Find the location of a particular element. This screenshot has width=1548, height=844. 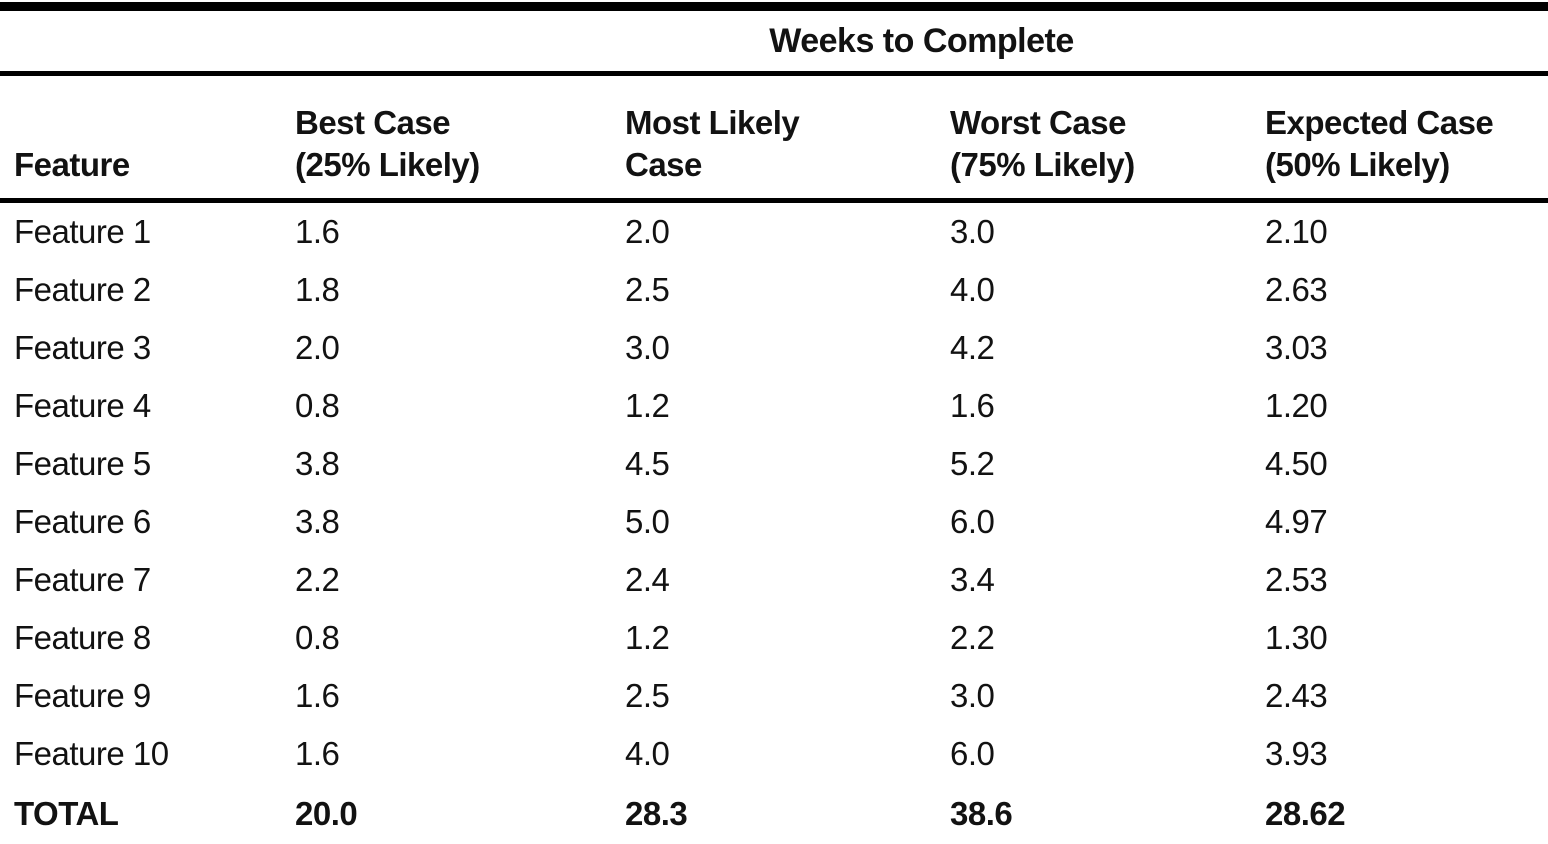

feature-cell: Feature 5 is located at coordinates (82, 463).